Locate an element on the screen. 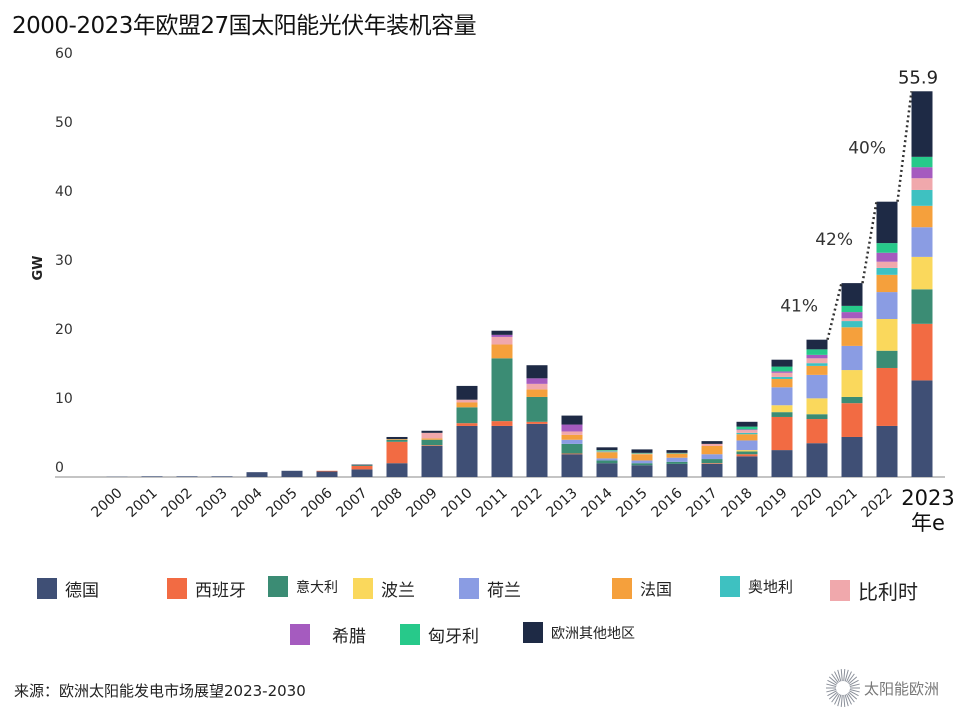 The image size is (960, 715). legend-label: 欧洲其他地区 is located at coordinates (593, 633).